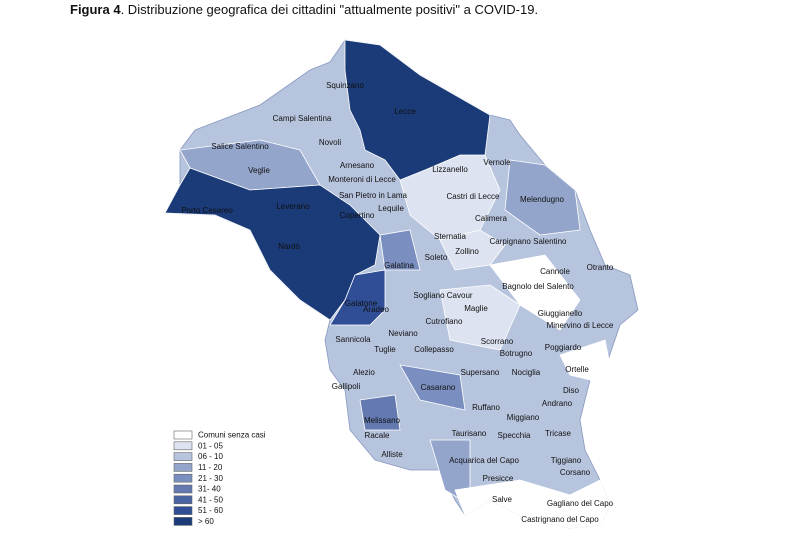 The height and width of the screenshot is (540, 792). I want to click on municipality-label: Monteroni di Lecce, so click(362, 179).